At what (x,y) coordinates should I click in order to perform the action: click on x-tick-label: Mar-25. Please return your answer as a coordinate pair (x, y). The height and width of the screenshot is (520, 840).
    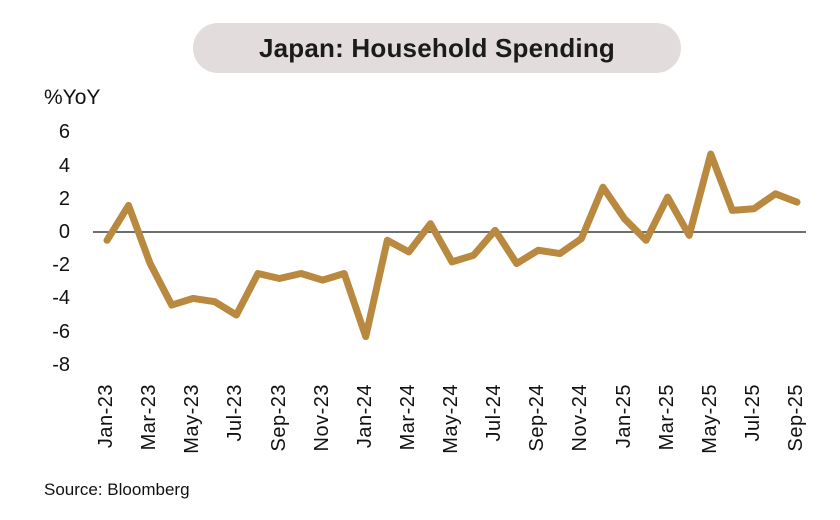
    Looking at the image, I should click on (666, 417).